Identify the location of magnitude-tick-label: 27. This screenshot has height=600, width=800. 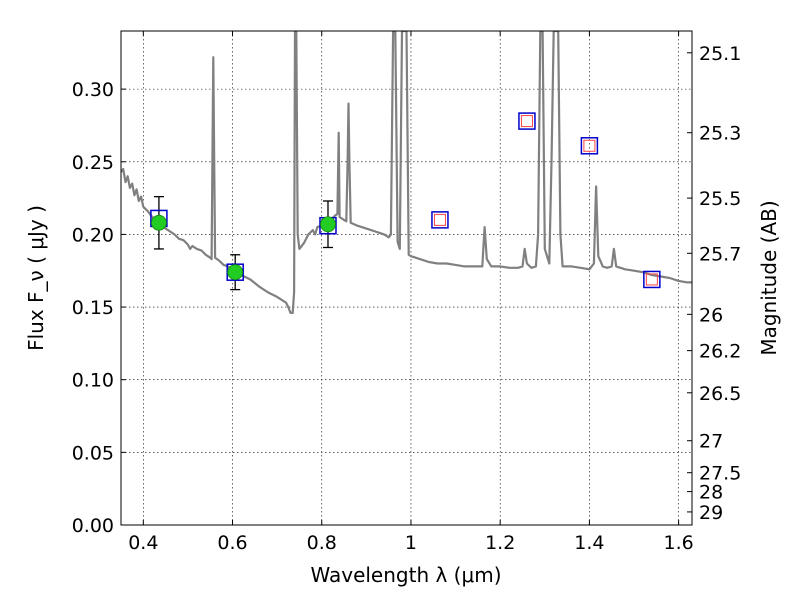
(711, 442).